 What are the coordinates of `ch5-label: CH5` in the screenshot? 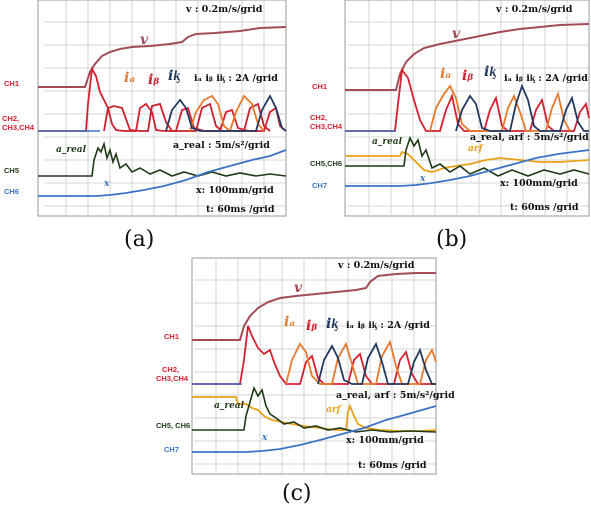 It's located at (11, 170).